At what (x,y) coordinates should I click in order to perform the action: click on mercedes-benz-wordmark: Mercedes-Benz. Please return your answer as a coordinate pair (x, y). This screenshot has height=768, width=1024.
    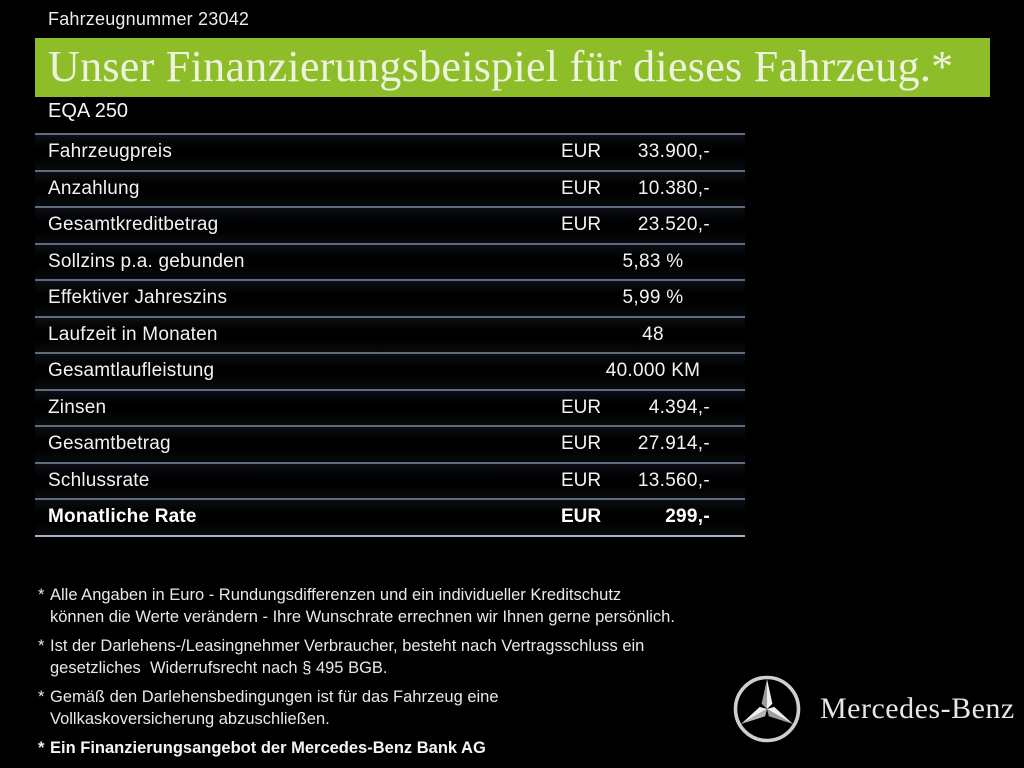
    Looking at the image, I should click on (917, 708).